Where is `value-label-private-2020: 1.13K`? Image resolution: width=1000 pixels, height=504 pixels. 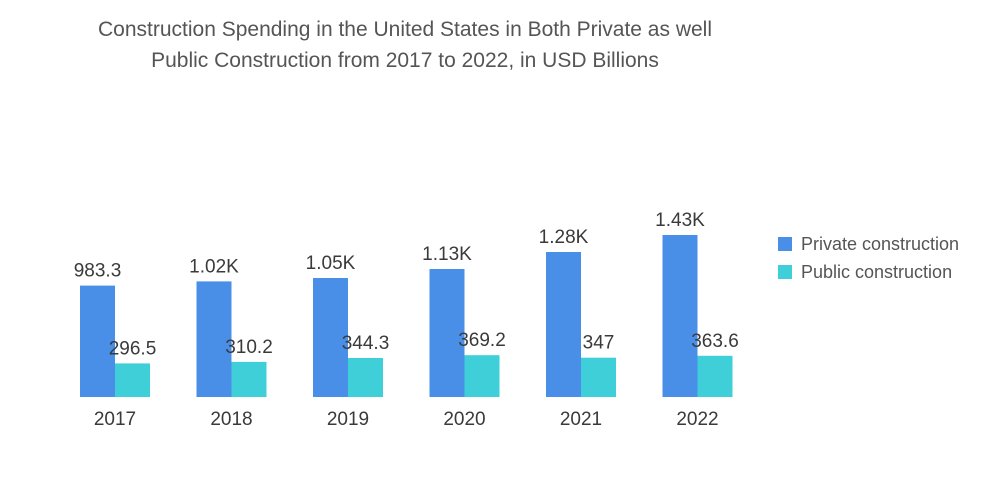 value-label-private-2020: 1.13K is located at coordinates (447, 254).